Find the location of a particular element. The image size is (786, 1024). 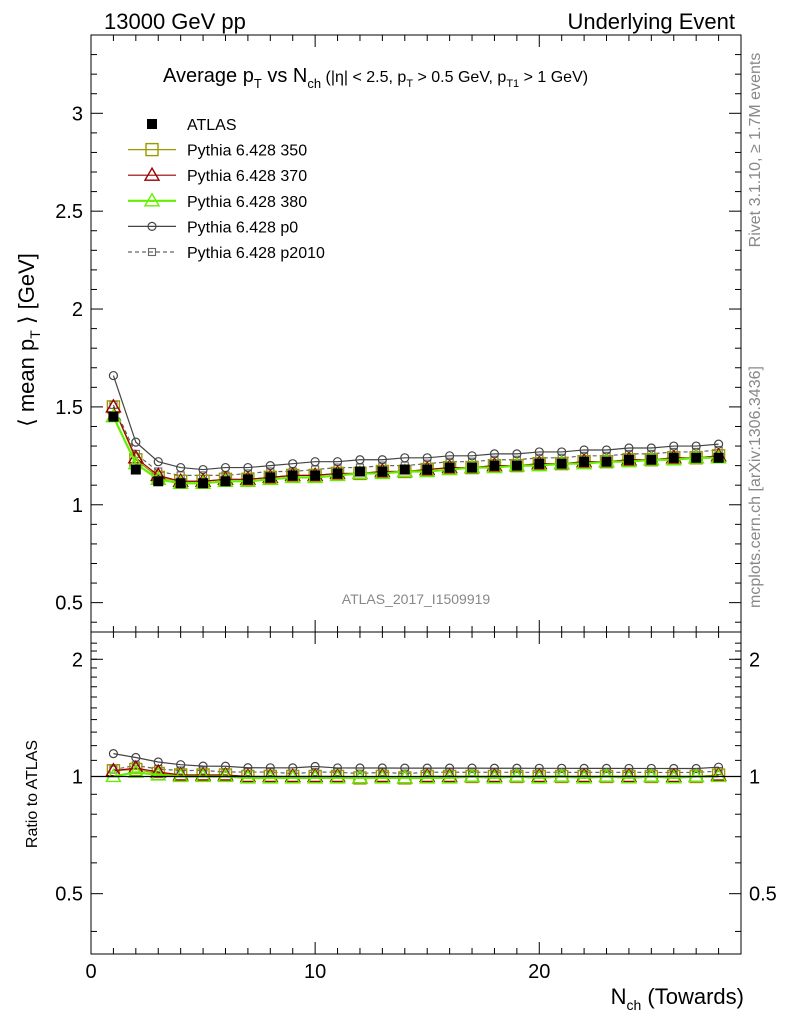

header-left: 13000 GeV pp is located at coordinates (175, 21).